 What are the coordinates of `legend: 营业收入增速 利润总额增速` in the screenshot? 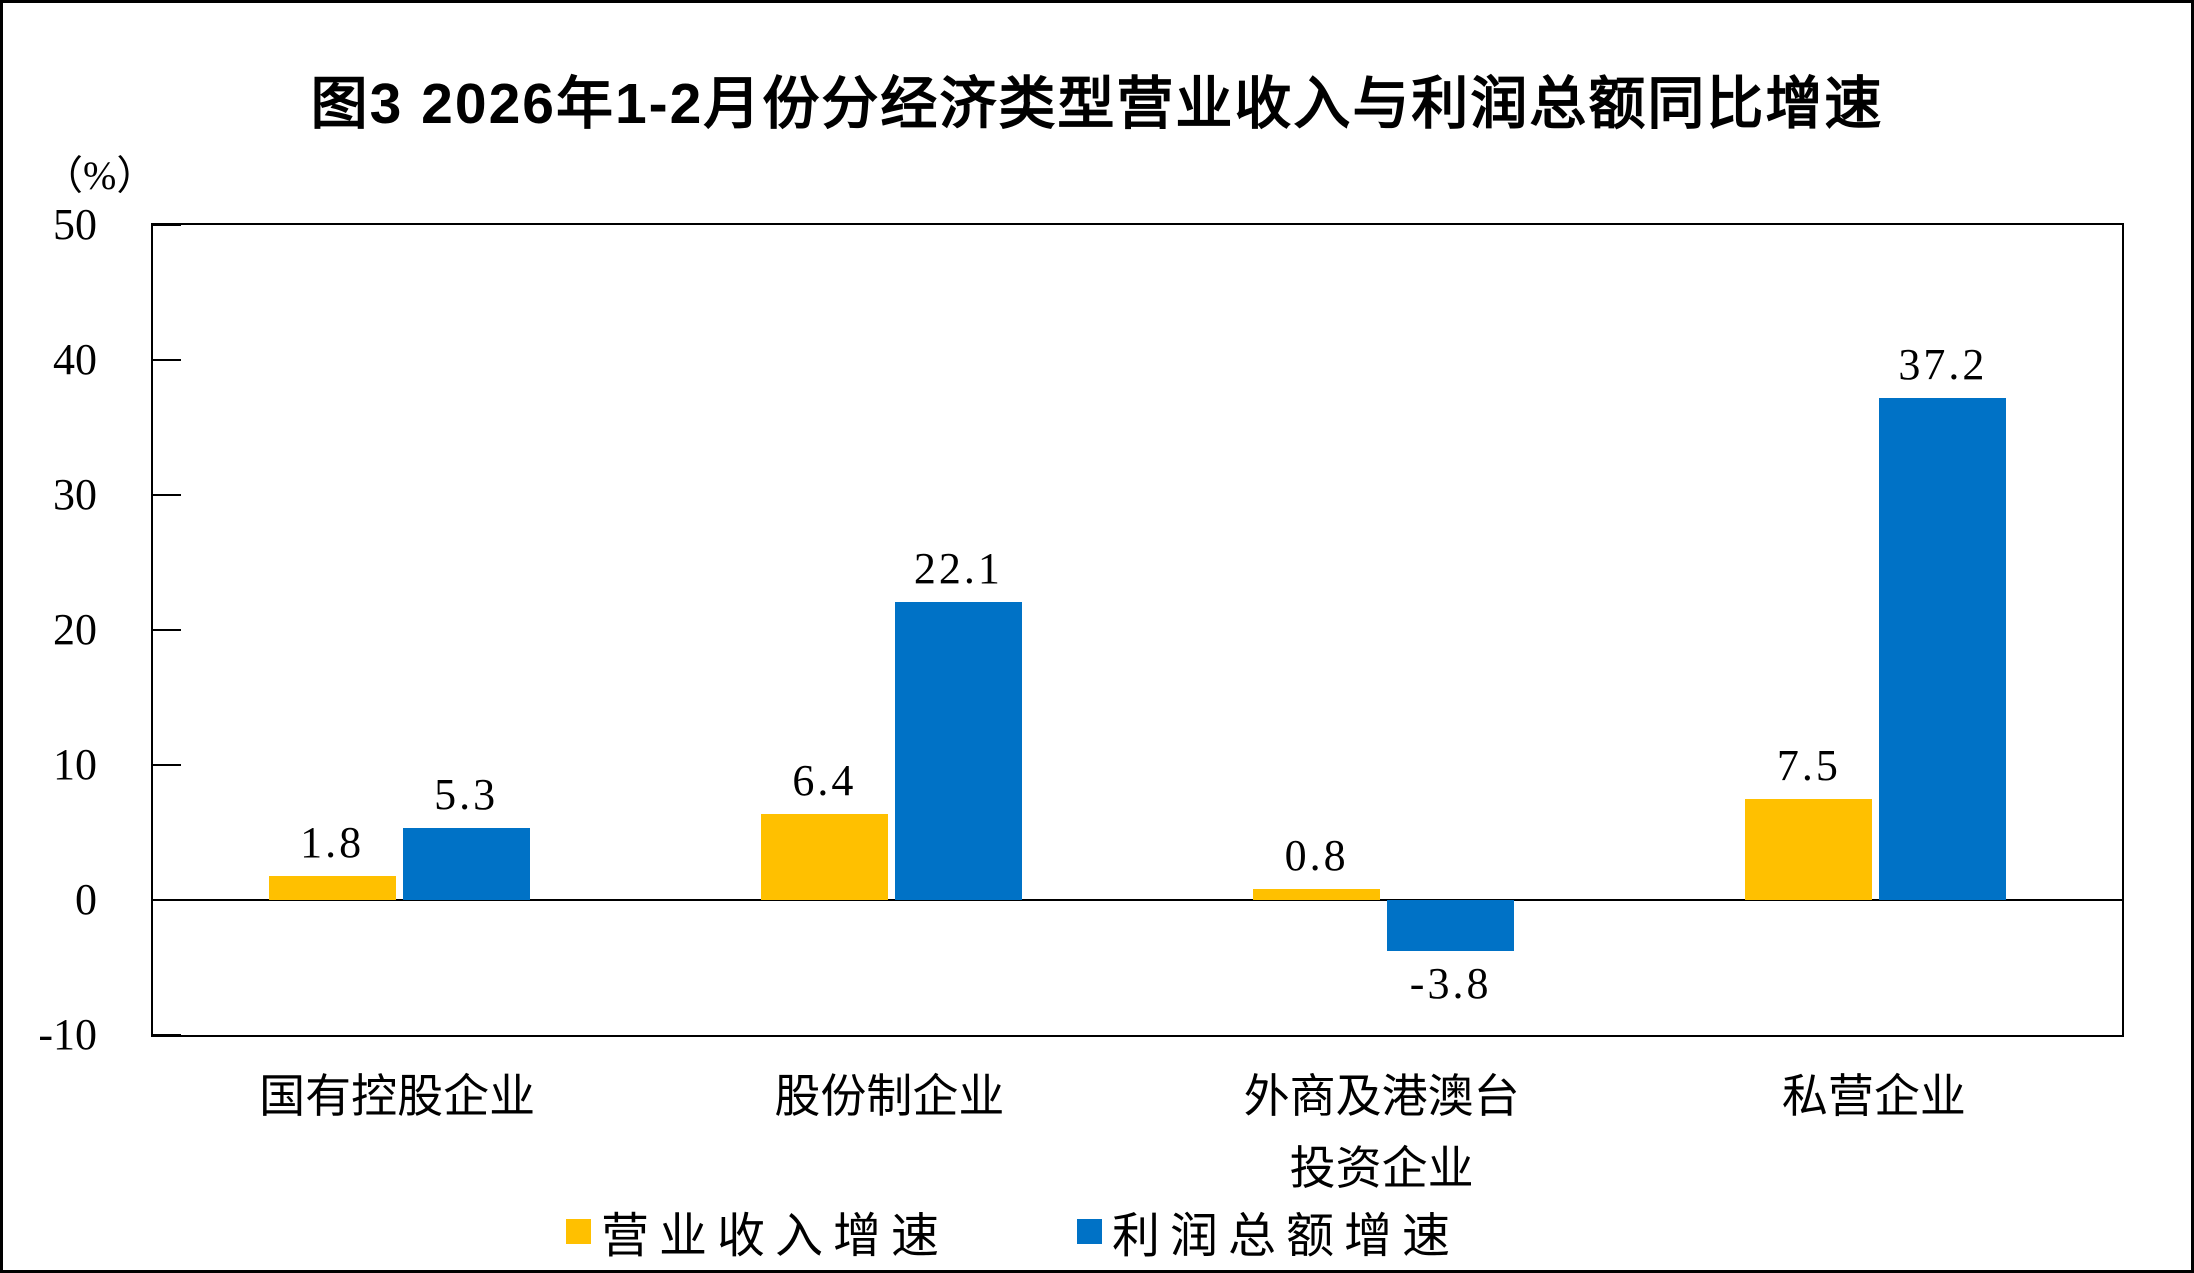 It's located at (1013, 1231).